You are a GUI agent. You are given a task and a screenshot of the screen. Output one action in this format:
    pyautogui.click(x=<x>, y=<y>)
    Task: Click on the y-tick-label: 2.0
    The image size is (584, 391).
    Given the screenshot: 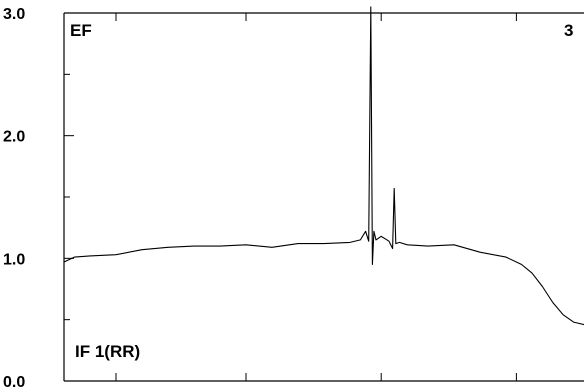 What is the action you would take?
    pyautogui.click(x=14, y=137)
    